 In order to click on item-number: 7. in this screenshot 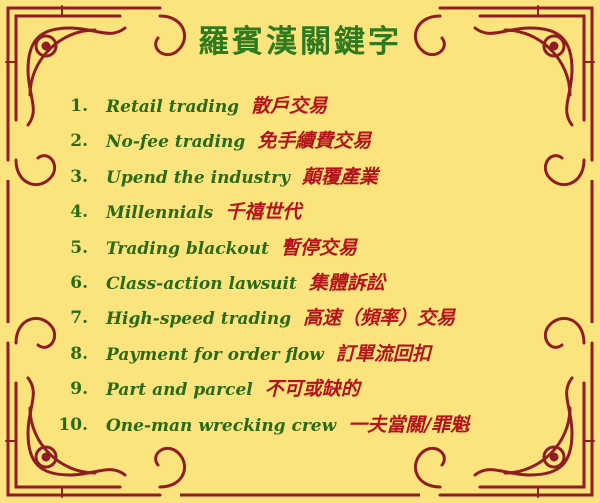, I will do `click(79, 318)`.